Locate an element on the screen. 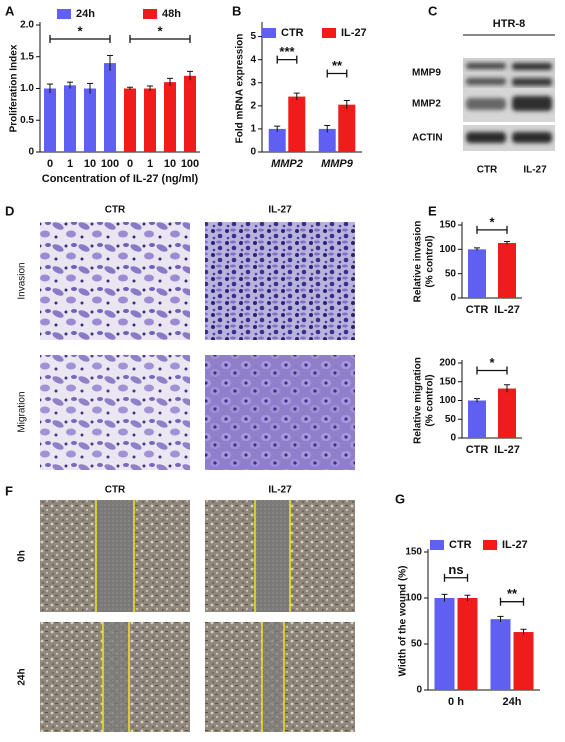  significance-label: ns is located at coordinates (455, 569).